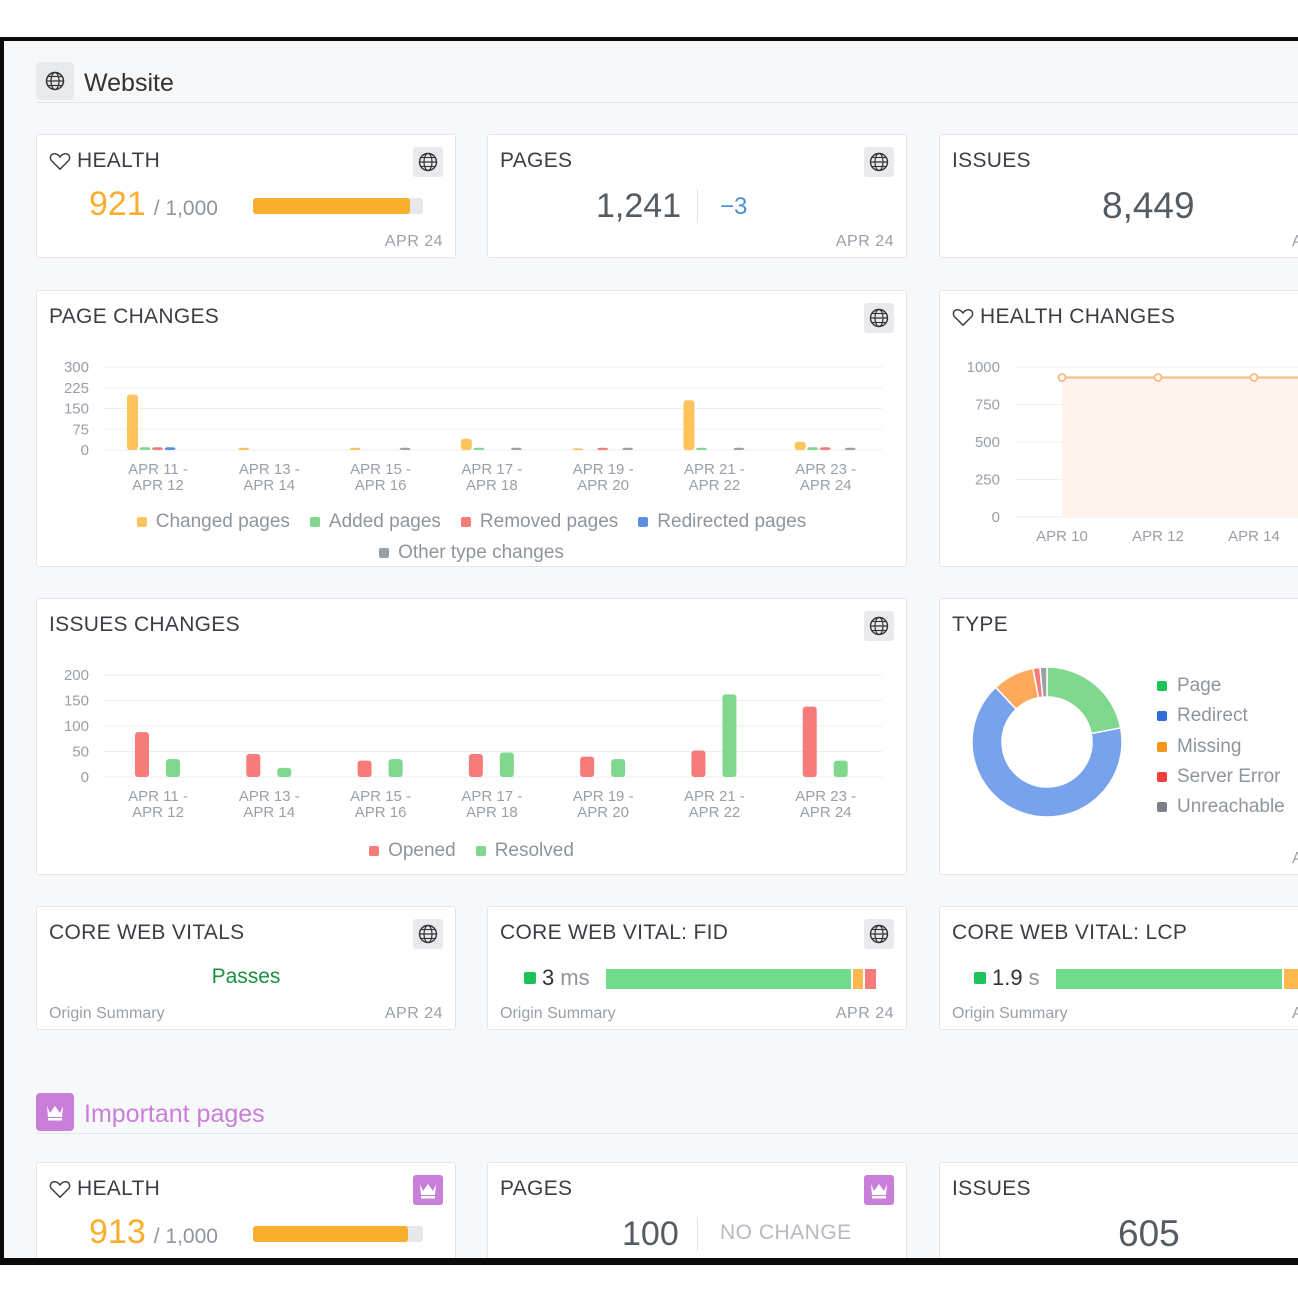  I want to click on y-tick-label: 1000, so click(983, 367).